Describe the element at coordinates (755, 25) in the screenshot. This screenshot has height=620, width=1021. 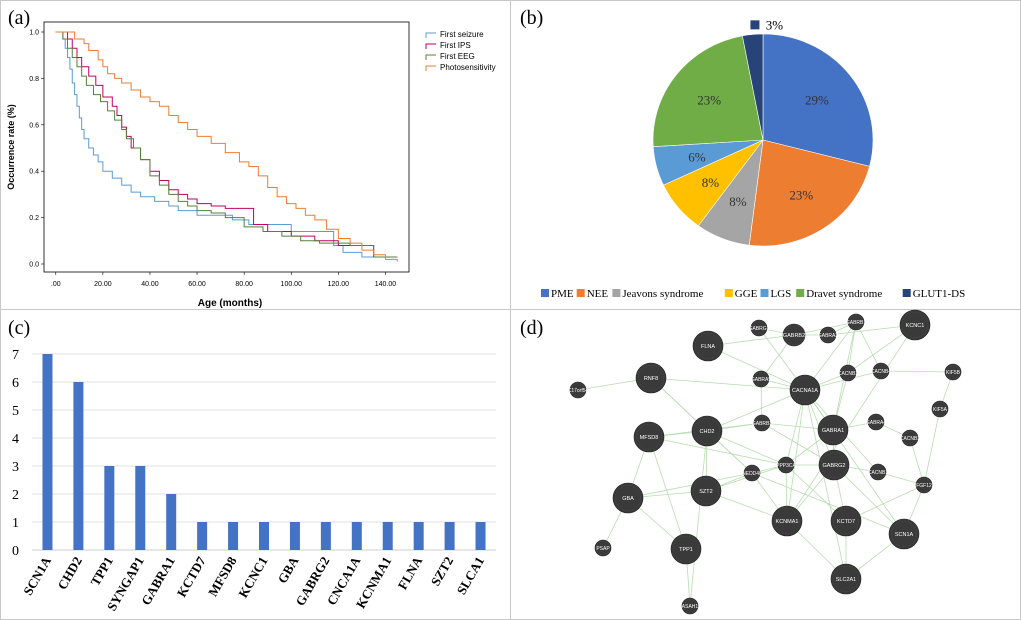
I see `chart-b-outside-marker` at that location.